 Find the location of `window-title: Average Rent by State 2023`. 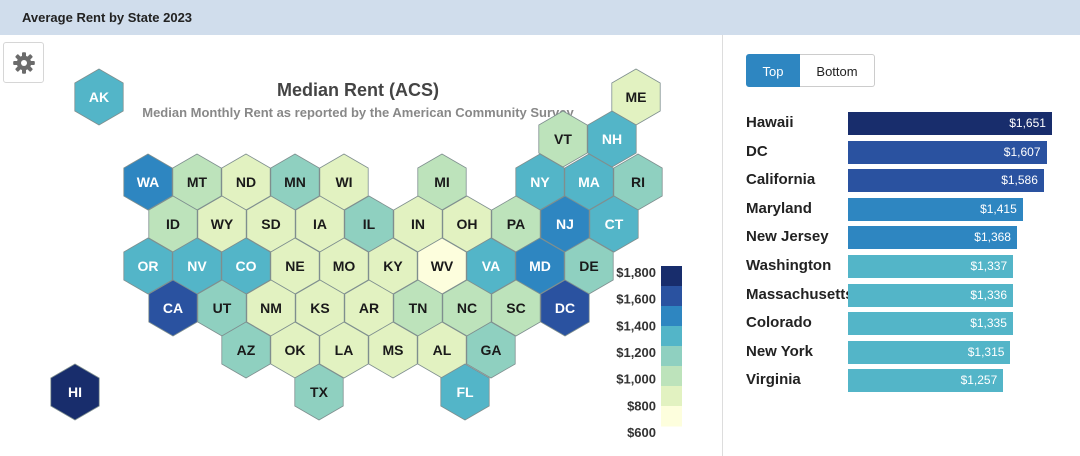

window-title: Average Rent by State 2023 is located at coordinates (107, 17).